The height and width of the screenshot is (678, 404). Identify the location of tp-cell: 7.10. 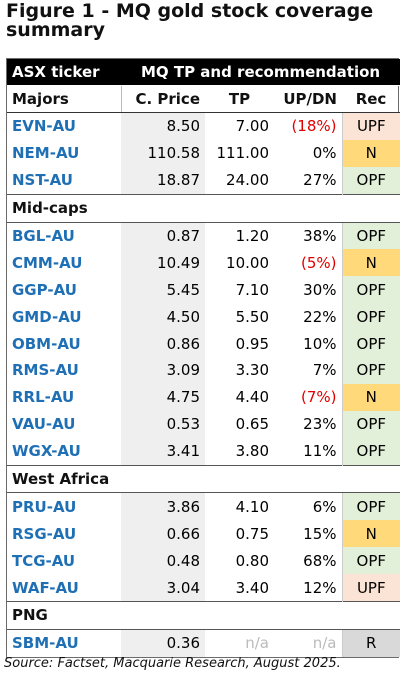
(252, 289).